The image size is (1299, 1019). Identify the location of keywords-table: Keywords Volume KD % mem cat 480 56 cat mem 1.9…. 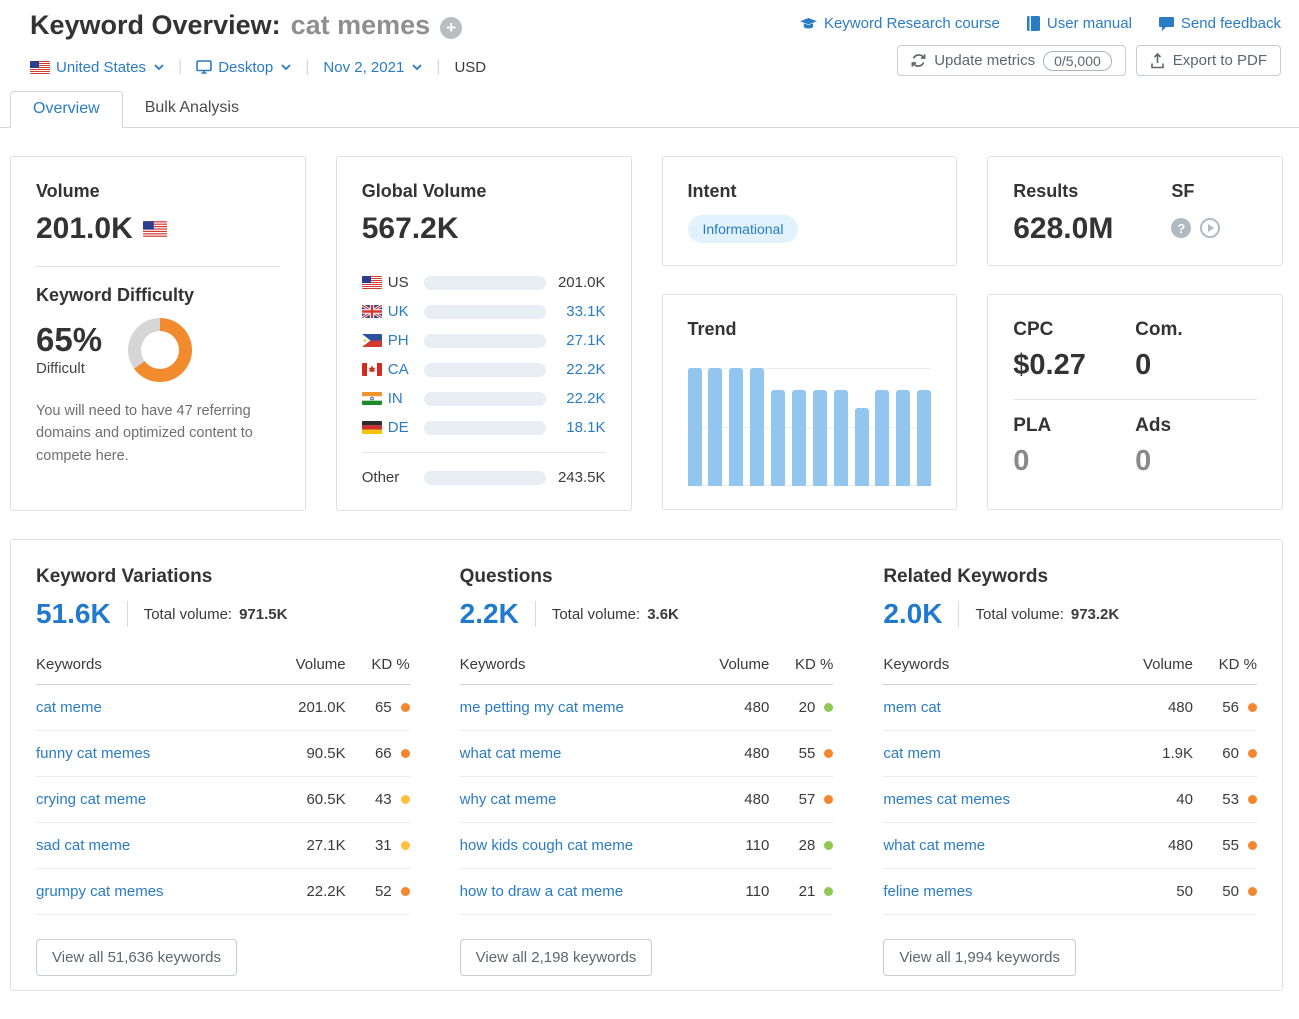
(1070, 782).